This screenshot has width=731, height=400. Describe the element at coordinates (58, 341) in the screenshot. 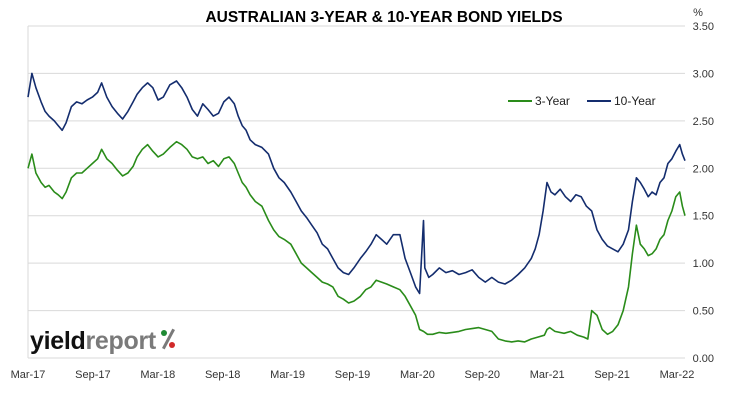

I see `logo-word-yield: yield` at that location.